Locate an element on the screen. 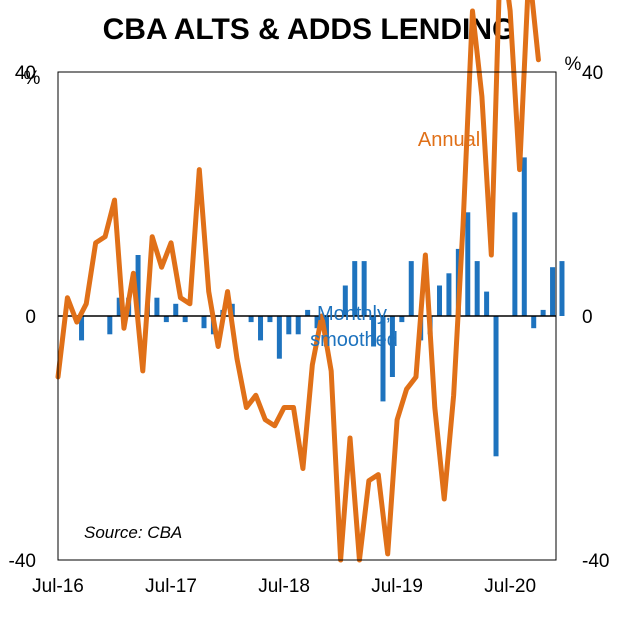 The height and width of the screenshot is (617, 628). monthly-series-label-line2: smoothed is located at coordinates (354, 340).